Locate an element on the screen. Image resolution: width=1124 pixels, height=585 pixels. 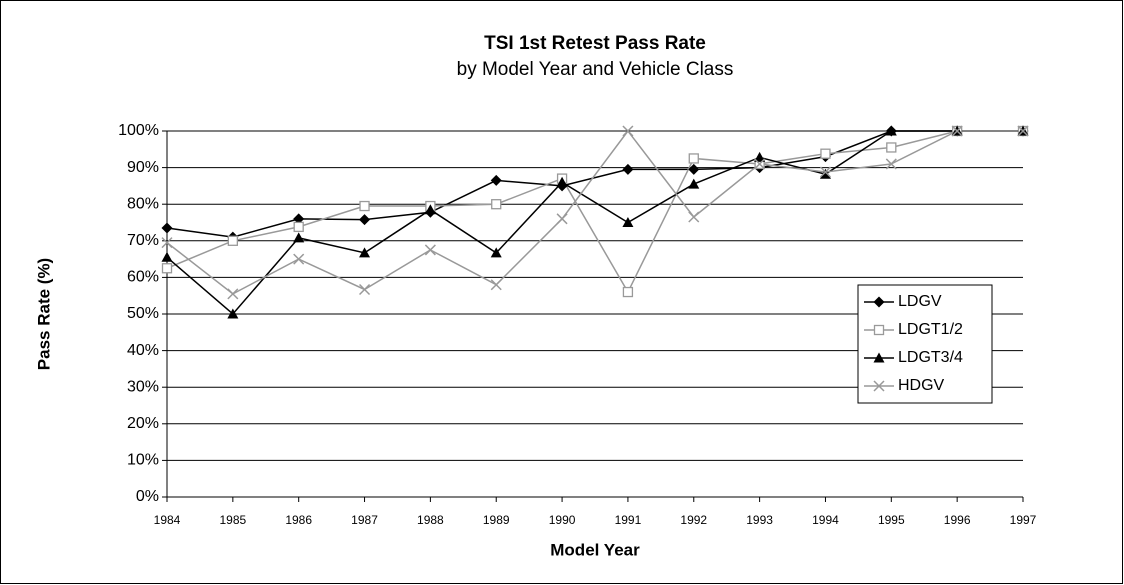
y-tick-label: 30% is located at coordinates (143, 386).